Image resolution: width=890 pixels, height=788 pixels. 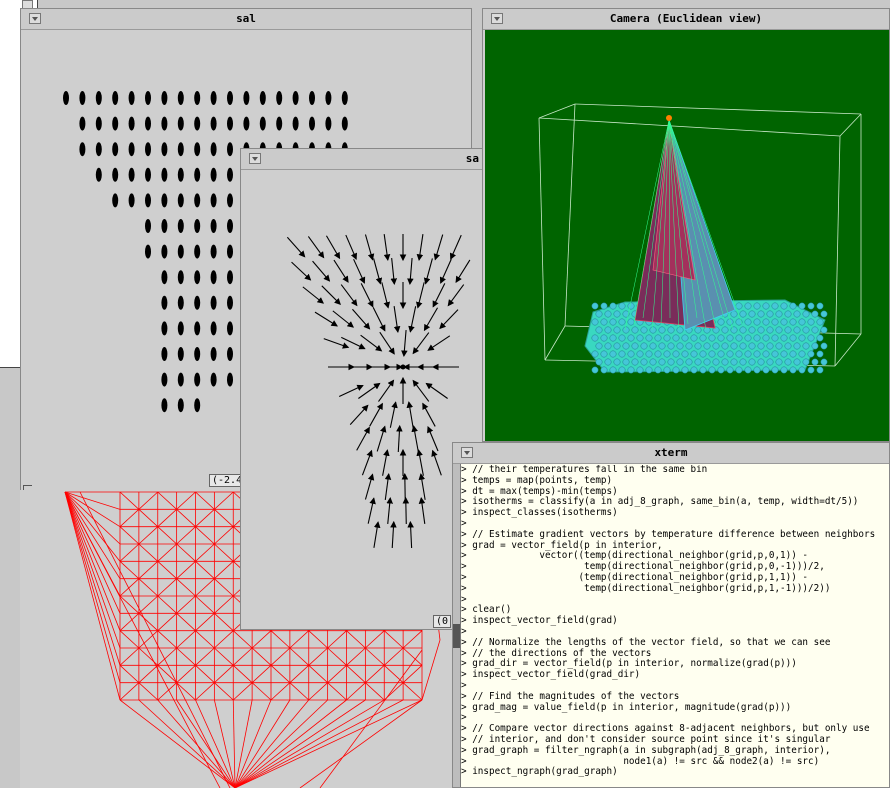 I want to click on xterm-scrollbar, so click(x=457, y=625).